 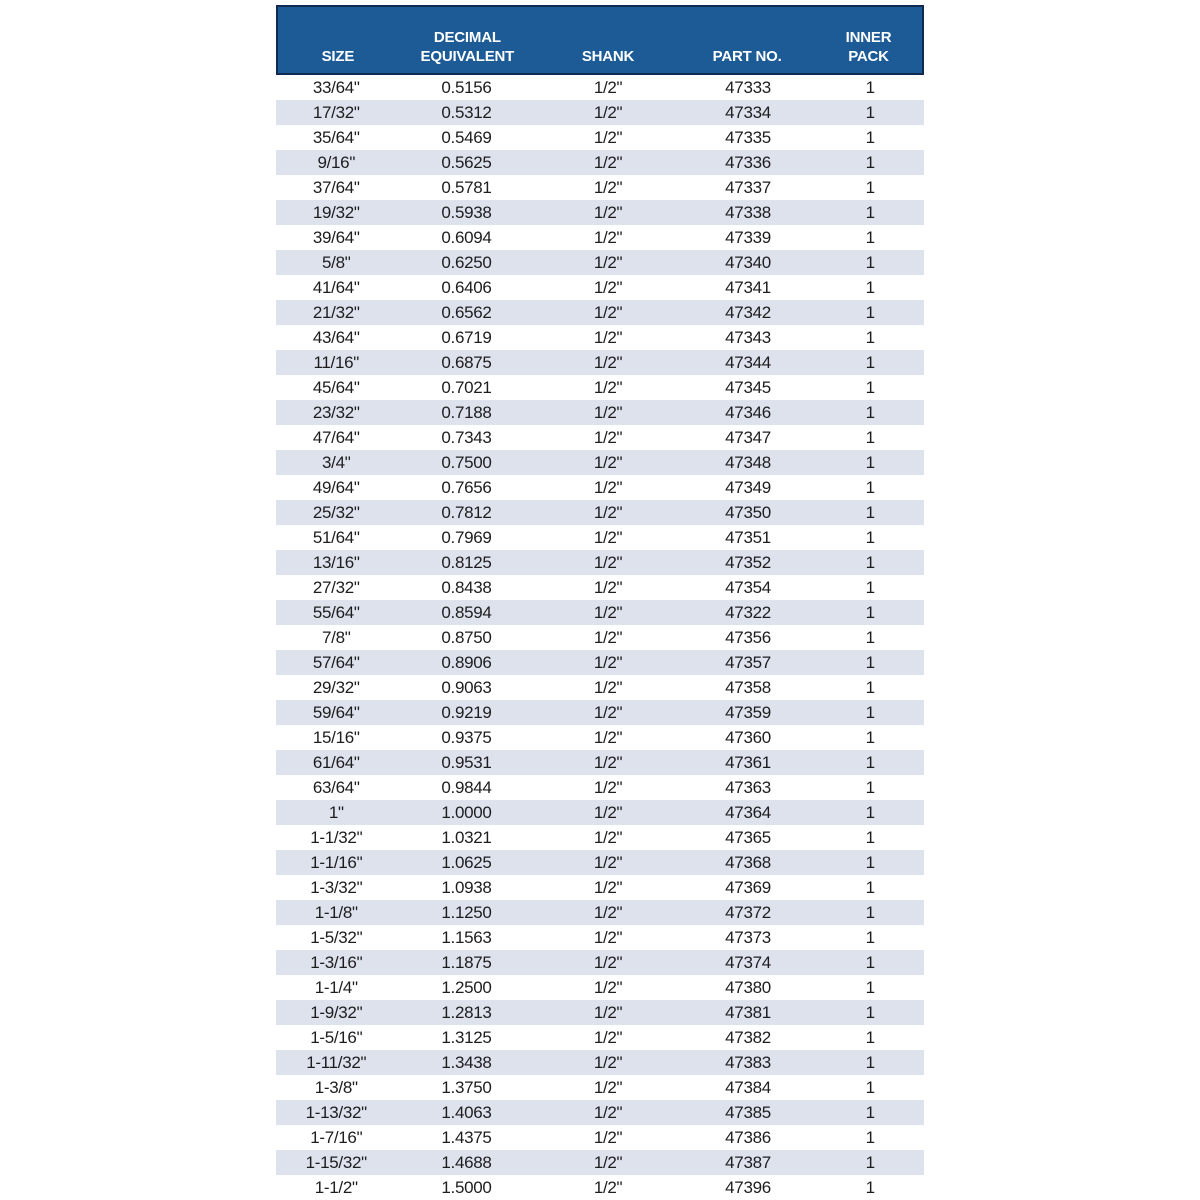 I want to click on cell-decimal-equivalent: 0.6406, so click(x=466, y=287).